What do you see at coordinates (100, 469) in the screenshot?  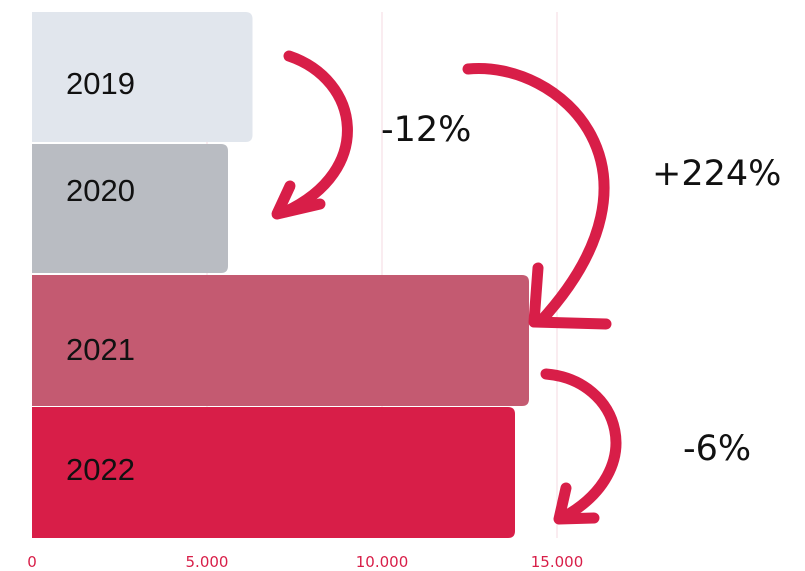 I see `category-label: 2022` at bounding box center [100, 469].